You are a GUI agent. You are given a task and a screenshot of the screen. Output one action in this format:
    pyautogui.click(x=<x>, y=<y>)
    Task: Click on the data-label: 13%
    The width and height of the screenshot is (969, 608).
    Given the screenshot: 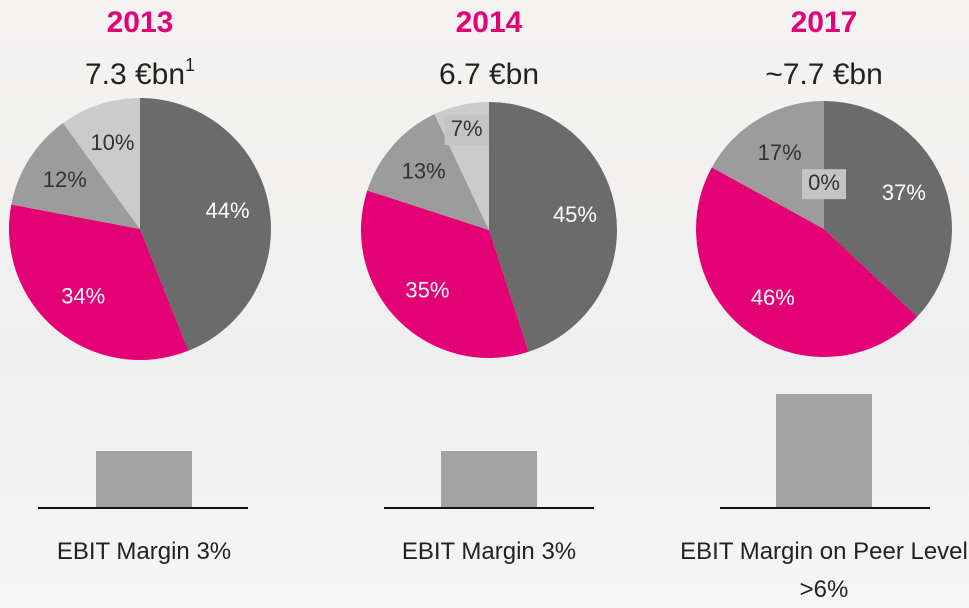 What is the action you would take?
    pyautogui.click(x=424, y=170)
    